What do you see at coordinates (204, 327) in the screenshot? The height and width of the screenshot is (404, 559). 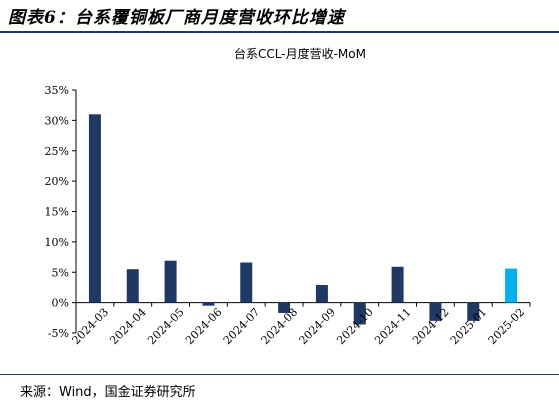 I see `x-tick-label: 2024-06` at bounding box center [204, 327].